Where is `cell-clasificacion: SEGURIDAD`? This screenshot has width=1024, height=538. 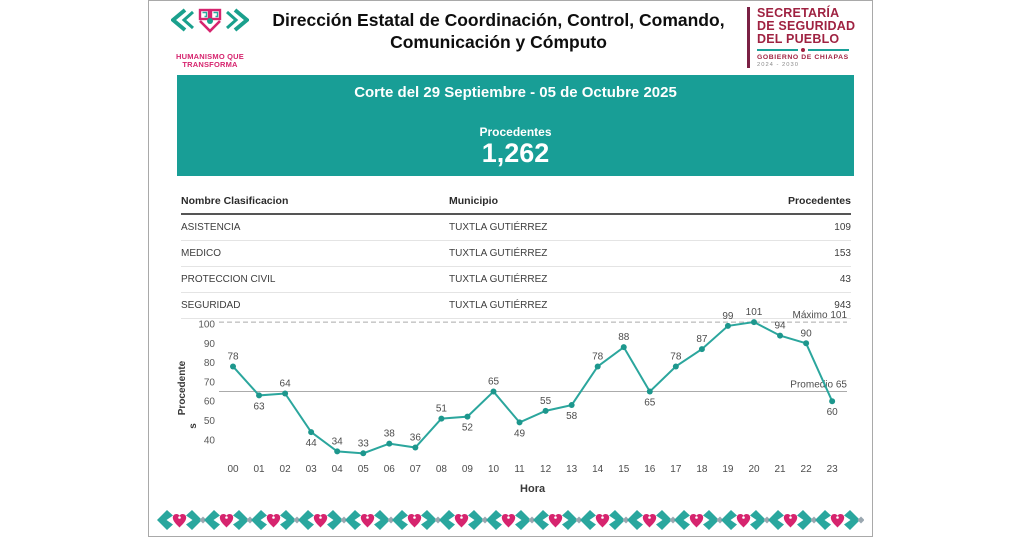
cell-clasificacion: SEGURIDAD is located at coordinates (211, 305).